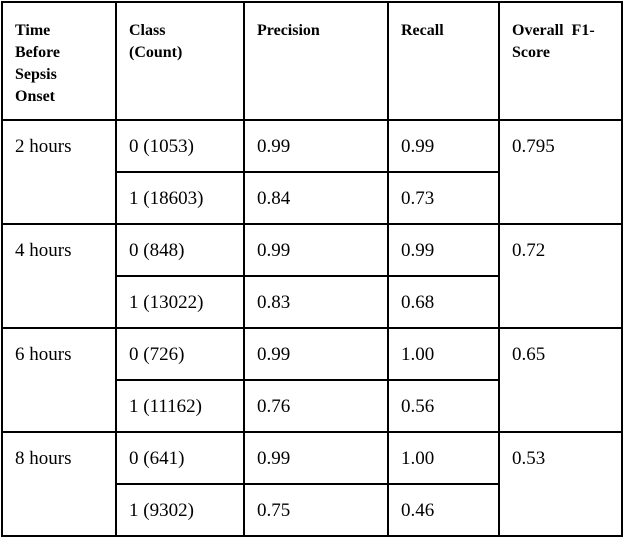 This screenshot has height=537, width=624. What do you see at coordinates (43, 250) in the screenshot?
I see `time-value: 4 hours` at bounding box center [43, 250].